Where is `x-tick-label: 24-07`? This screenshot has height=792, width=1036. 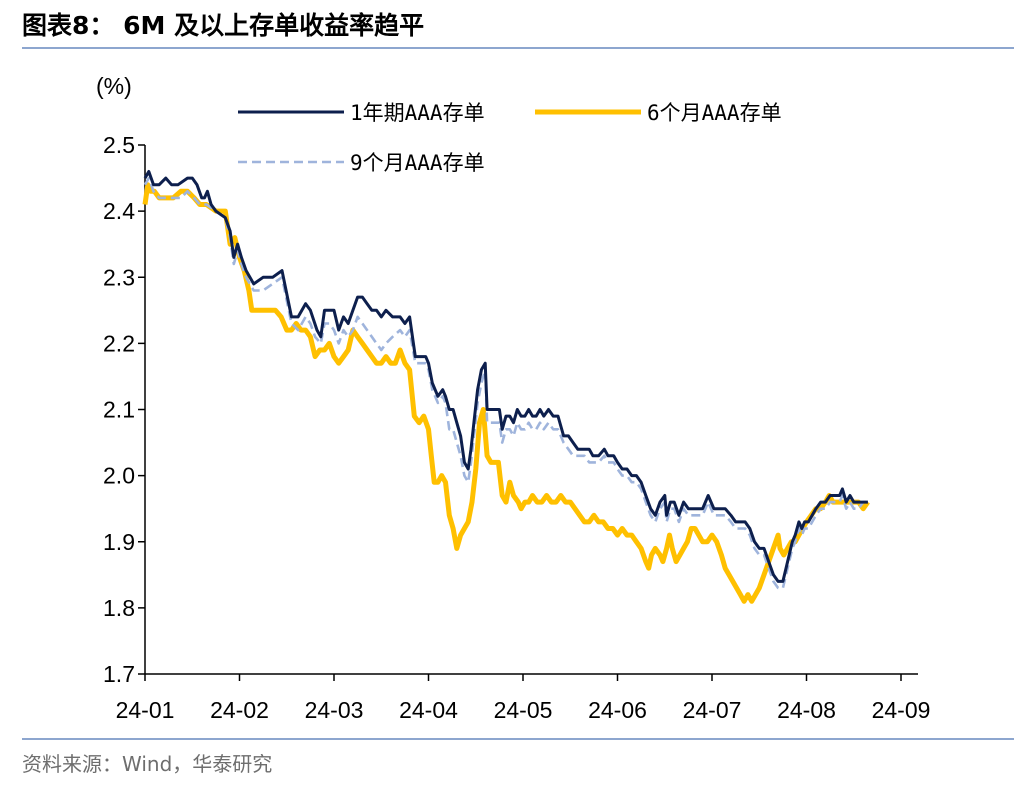
x-tick-label: 24-07 is located at coordinates (712, 710).